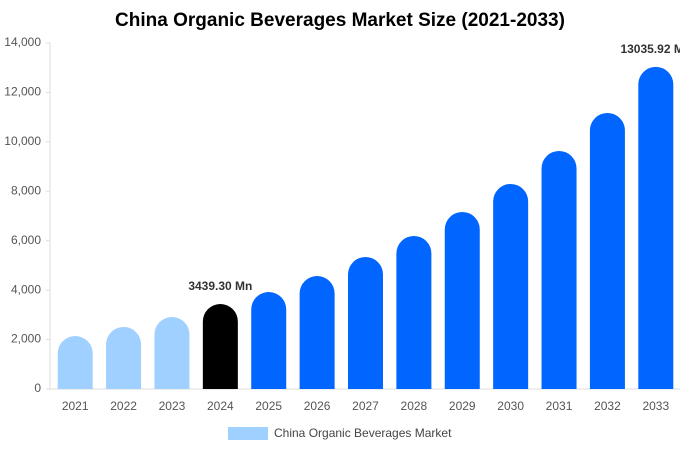 The image size is (680, 450). I want to click on x-tick-label: 2025, so click(268, 406).